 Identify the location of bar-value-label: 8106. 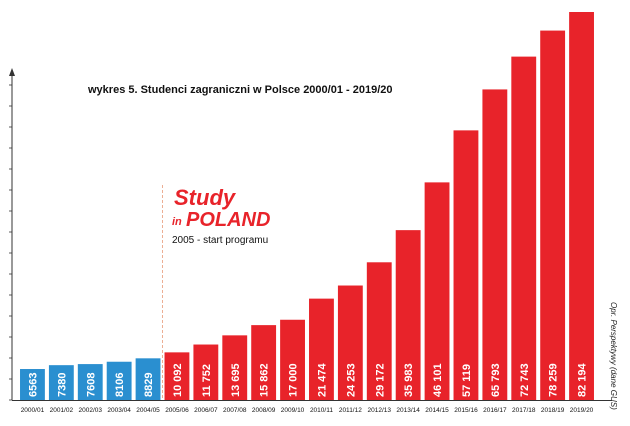
(120, 385).